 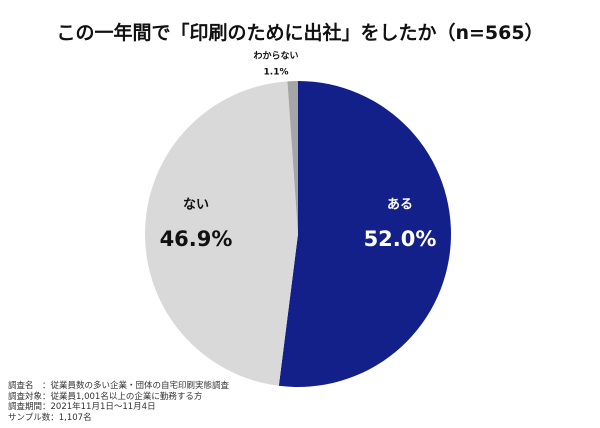 What do you see at coordinates (119, 386) in the screenshot?
I see `note-line: 調査名 ：従業員数の多い企業・団体の自宅印刷実態調査` at bounding box center [119, 386].